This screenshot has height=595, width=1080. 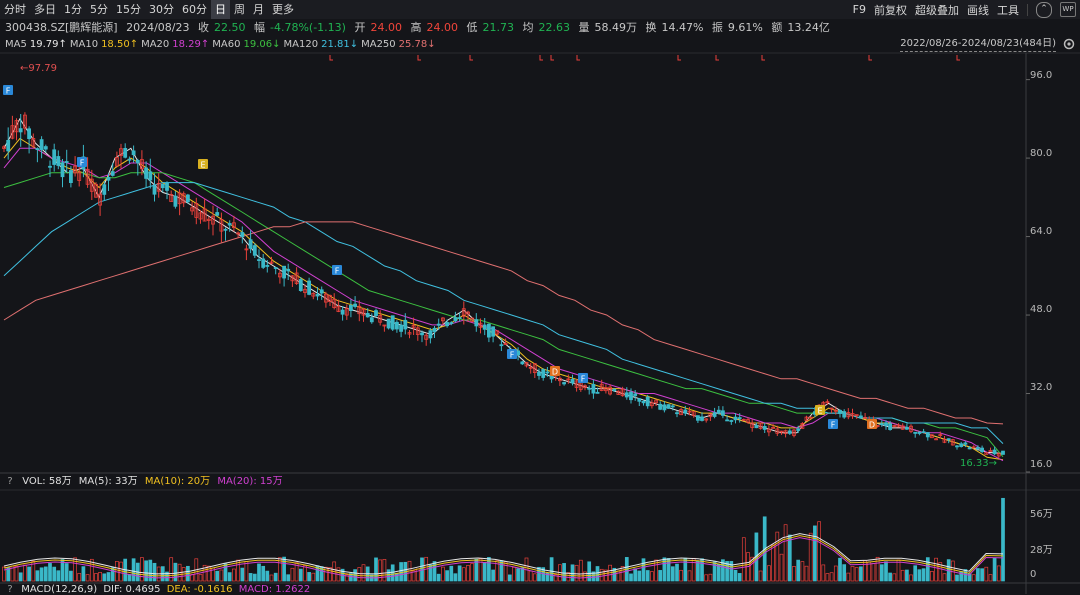 What do you see at coordinates (301, 44) in the screenshot?
I see `ma-label-4: MA120` at bounding box center [301, 44].